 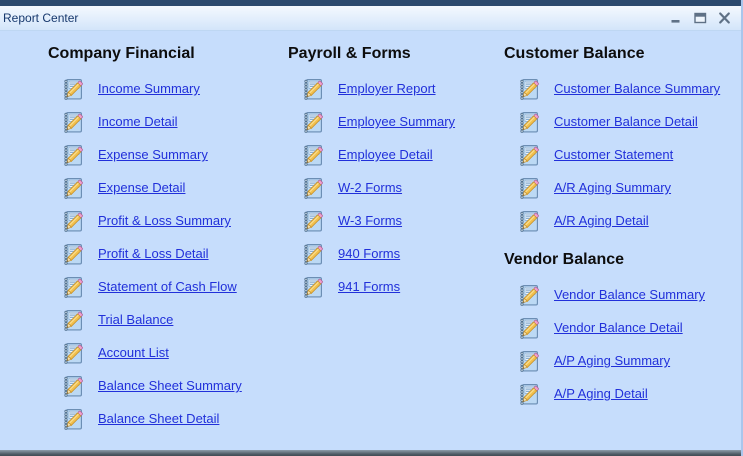 What do you see at coordinates (601, 393) in the screenshot?
I see `report-link: A/P Aging Detail` at bounding box center [601, 393].